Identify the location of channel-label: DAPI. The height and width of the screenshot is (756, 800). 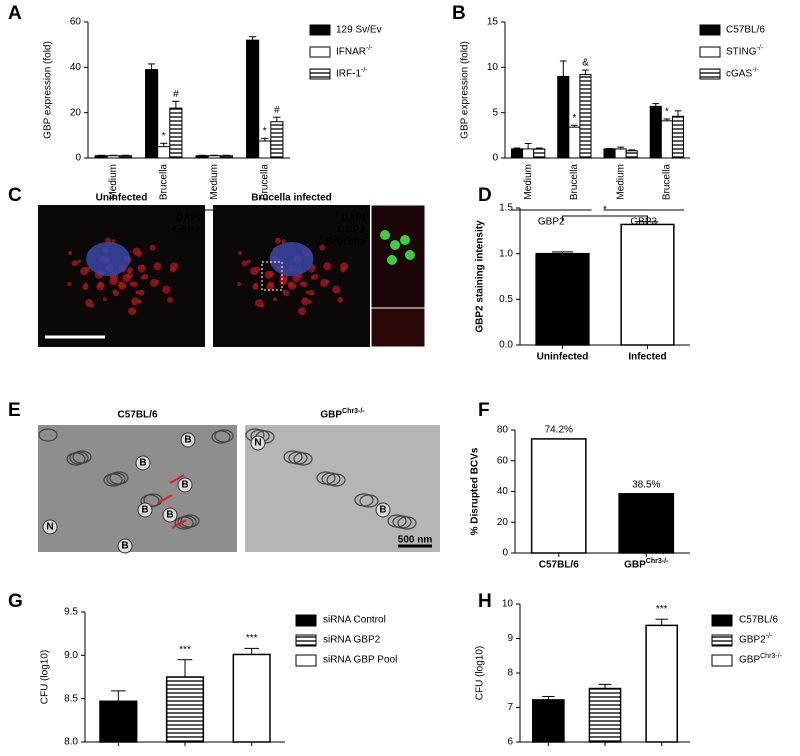
(353, 218).